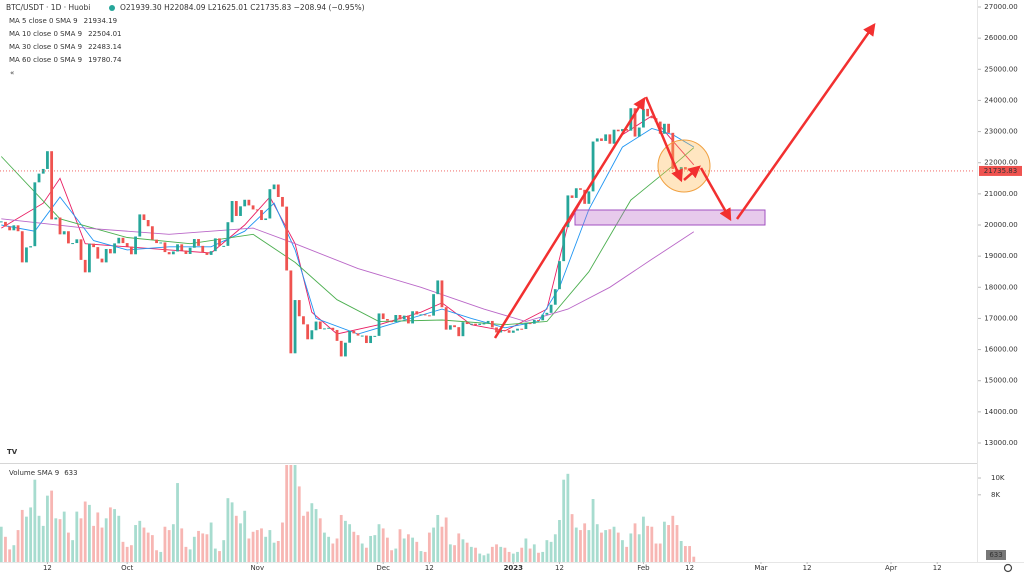  I want to click on legend-name: MA 5 close 0 SMA 9, so click(43, 21).